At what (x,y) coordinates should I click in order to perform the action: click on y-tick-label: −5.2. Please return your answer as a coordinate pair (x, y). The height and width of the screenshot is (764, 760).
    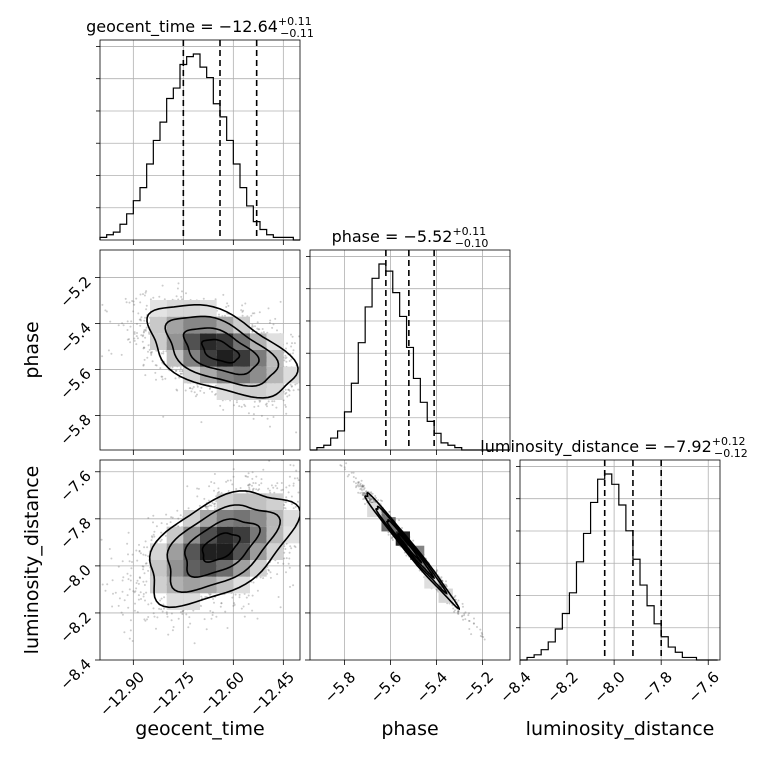
    Looking at the image, I should click on (75, 292).